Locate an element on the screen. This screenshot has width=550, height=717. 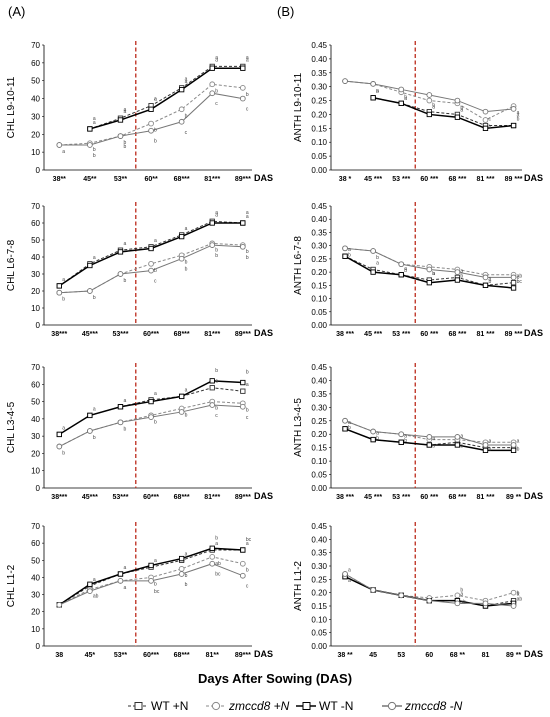
y-axis-label: ANTH L9-10-11 is located at coordinates (298, 107).